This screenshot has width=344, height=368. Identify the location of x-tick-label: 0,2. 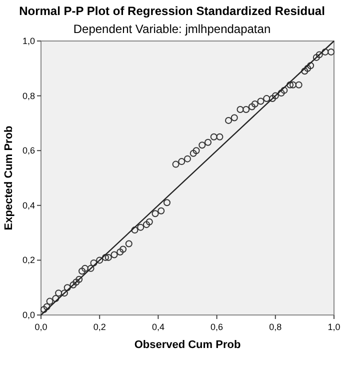
(99, 327).